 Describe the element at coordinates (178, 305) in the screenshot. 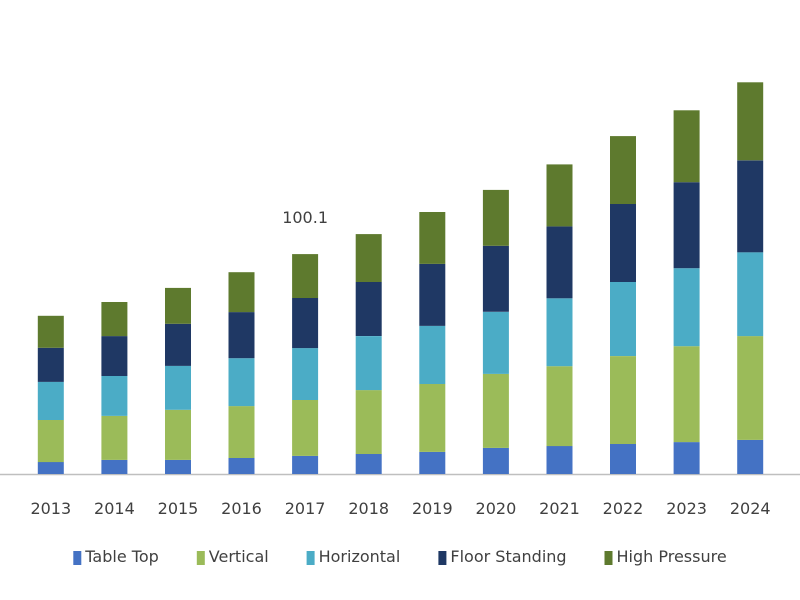

I see `bar-high-pressure-2015` at that location.